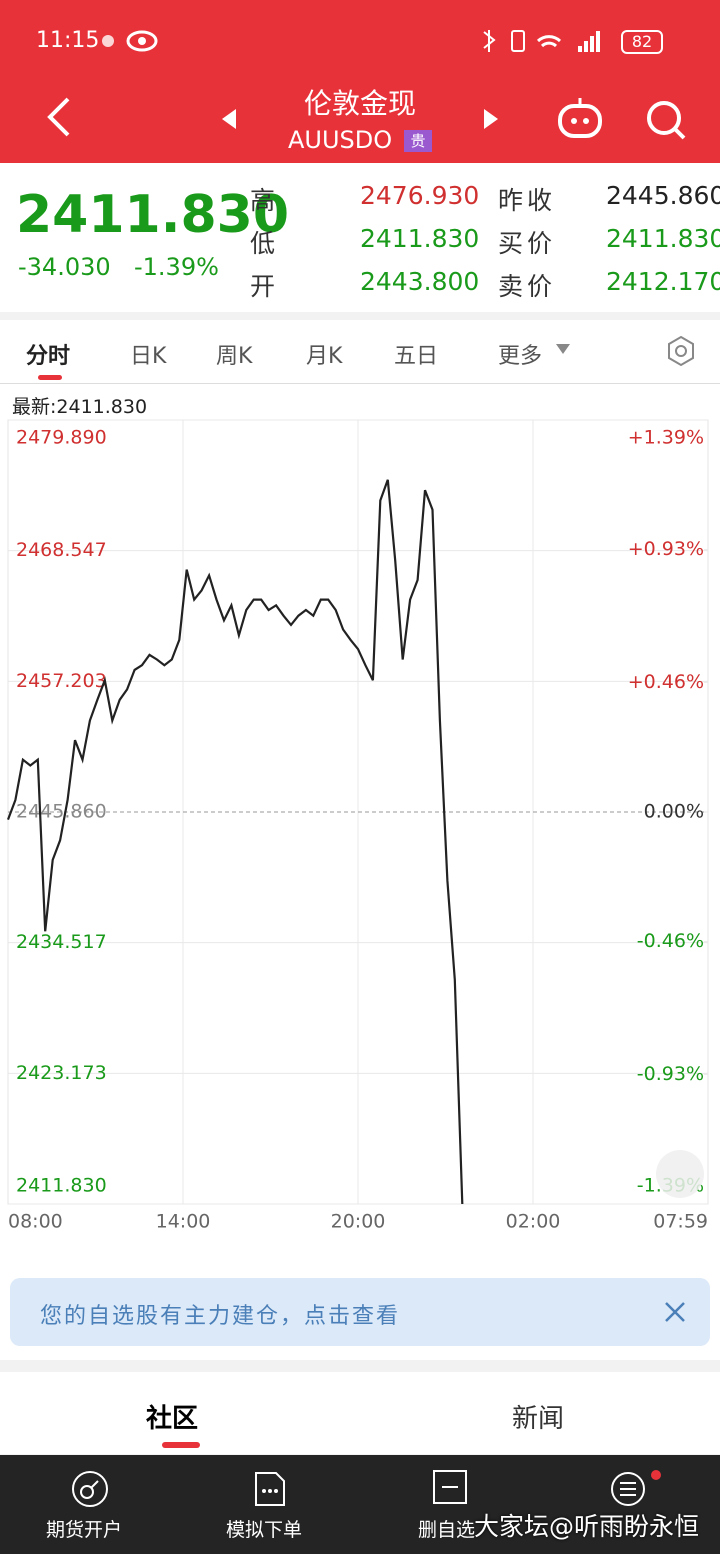 This screenshot has height=1554, width=720. Describe the element at coordinates (359, 103) in the screenshot. I see `instrument-name: 伦敦金现` at that location.